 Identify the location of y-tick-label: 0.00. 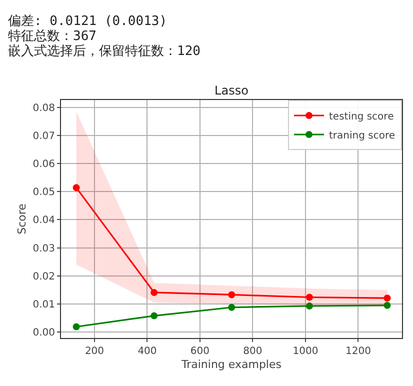
(43, 333).